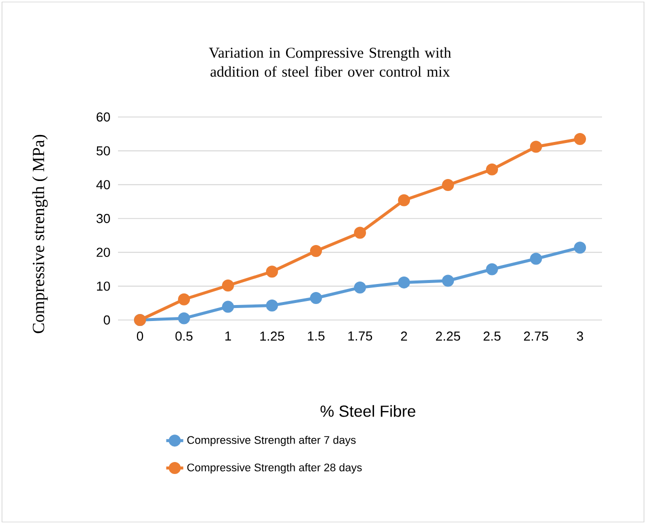 The image size is (646, 524). I want to click on x-tick-label: 1.25, so click(272, 336).